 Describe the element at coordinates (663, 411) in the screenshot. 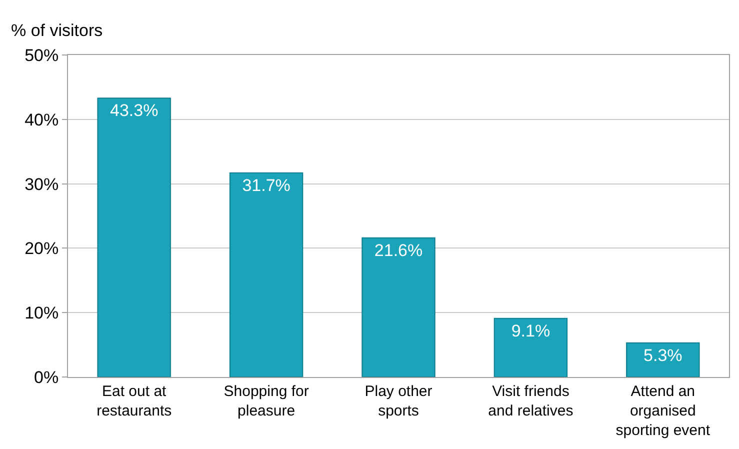

I see `x-tick-label: Attend an organised sporting event` at that location.